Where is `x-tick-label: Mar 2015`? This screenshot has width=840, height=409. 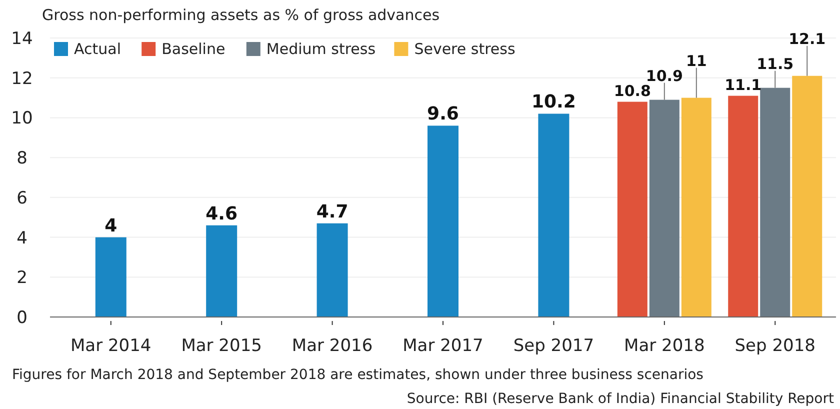 x-tick-label: Mar 2015 is located at coordinates (221, 346).